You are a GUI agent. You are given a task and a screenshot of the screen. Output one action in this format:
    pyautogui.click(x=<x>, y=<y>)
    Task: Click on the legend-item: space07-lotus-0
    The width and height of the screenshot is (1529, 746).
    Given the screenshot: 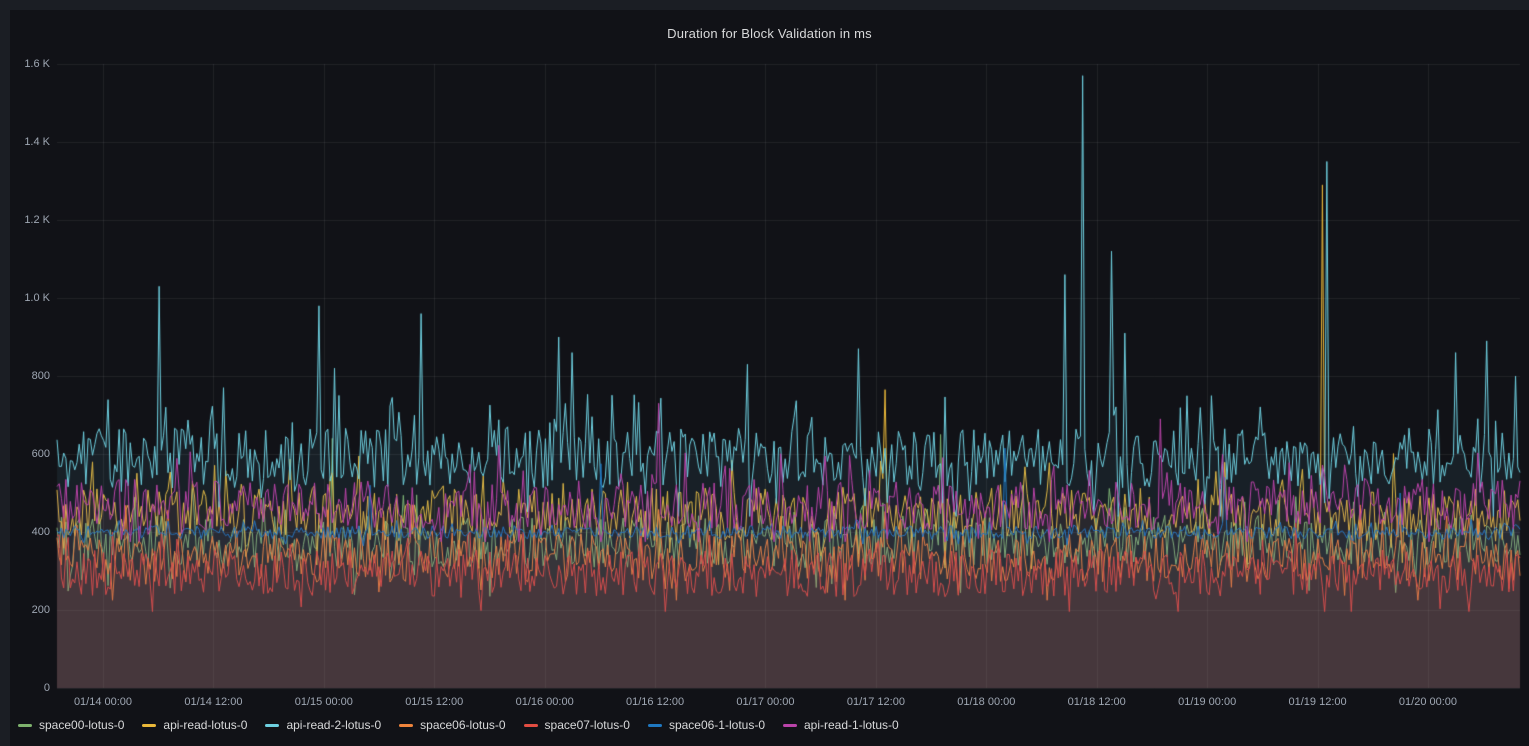 What is the action you would take?
    pyautogui.click(x=576, y=725)
    